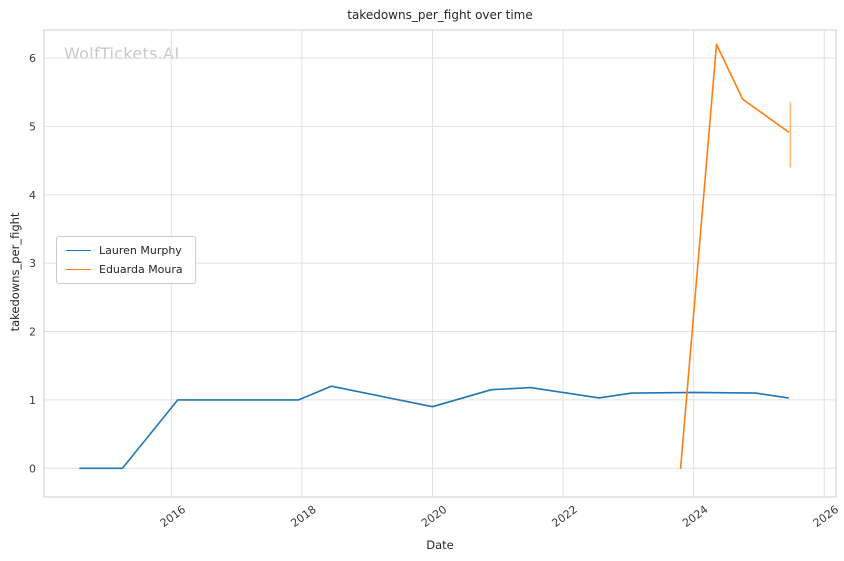 This screenshot has height=561, width=844. Describe the element at coordinates (140, 250) in the screenshot. I see `legend-label: Lauren Murphy` at that location.